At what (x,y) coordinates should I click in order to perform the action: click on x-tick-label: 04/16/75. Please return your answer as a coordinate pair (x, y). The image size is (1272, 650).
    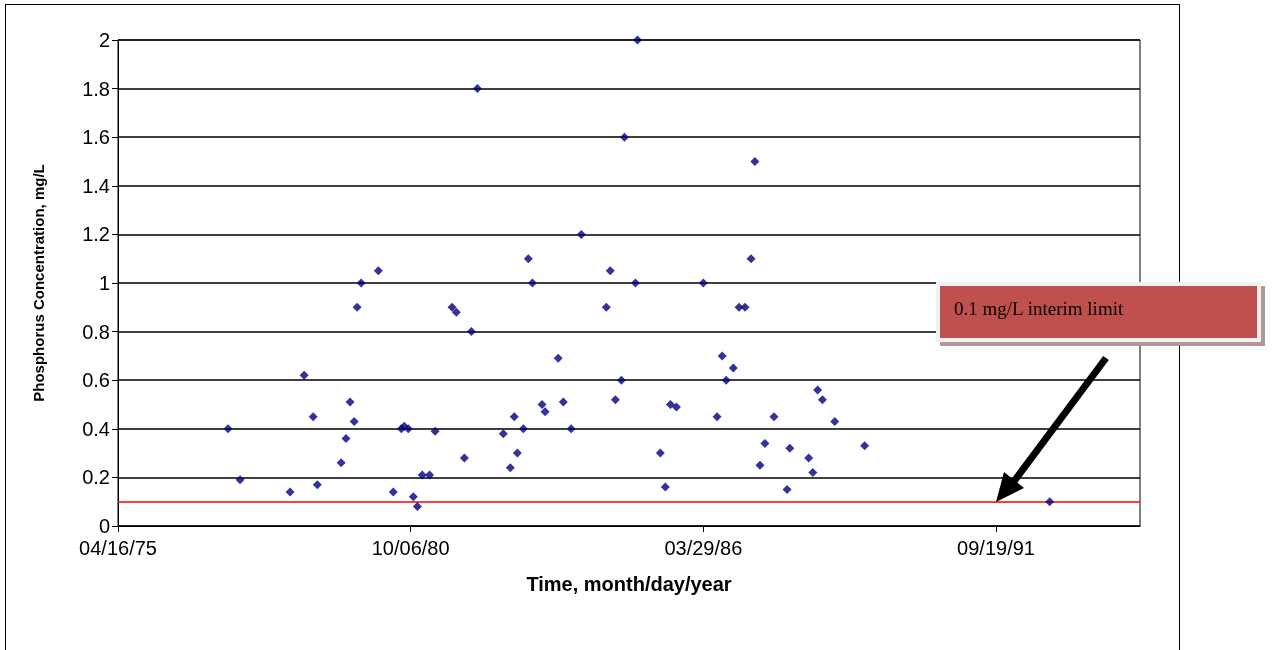
    Looking at the image, I should click on (118, 548).